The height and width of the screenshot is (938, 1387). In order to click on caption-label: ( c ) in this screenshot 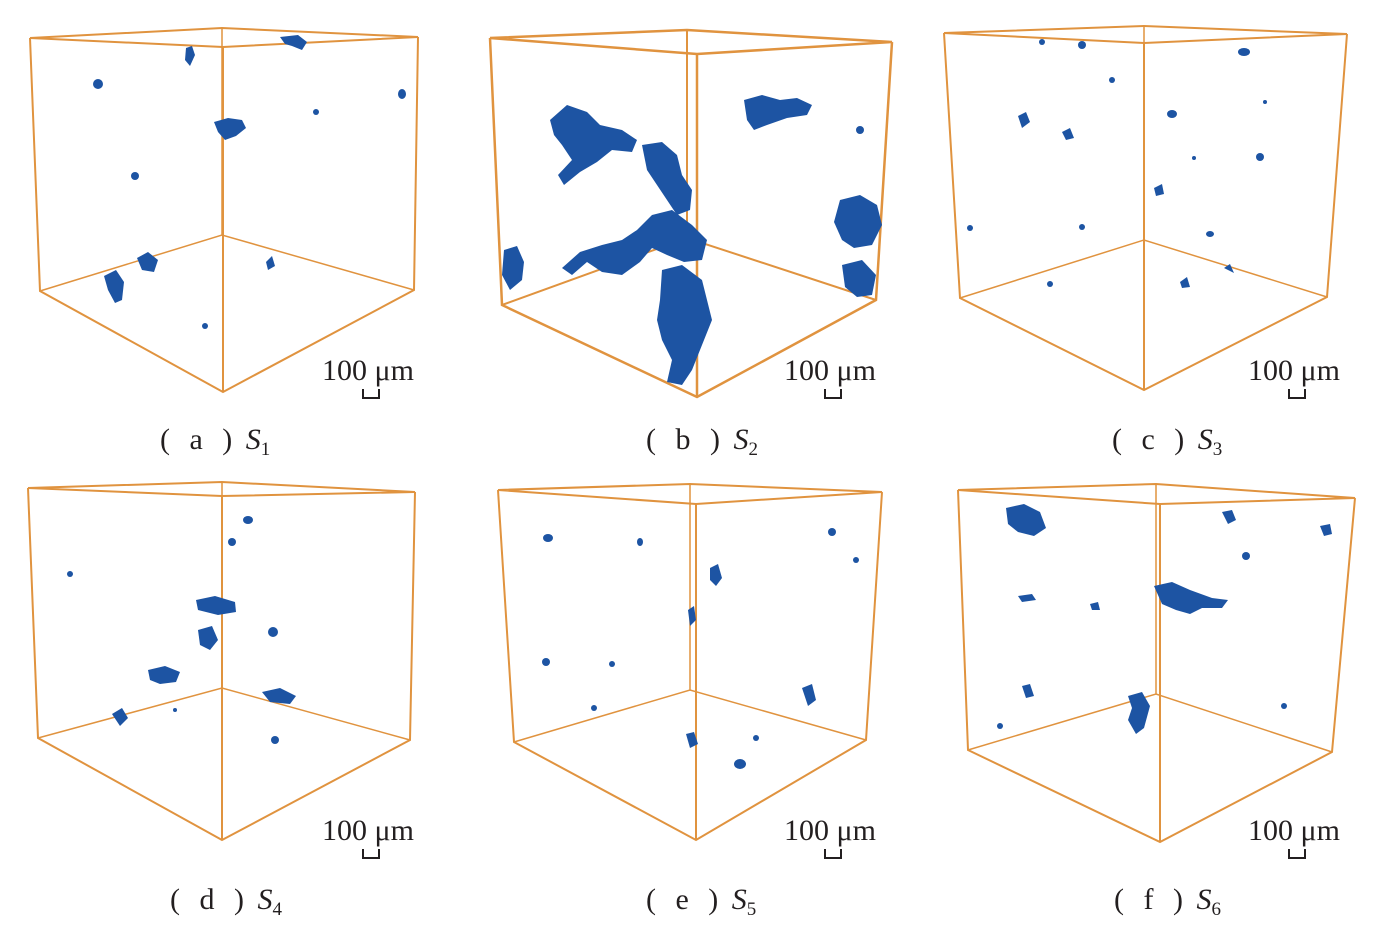, I will do `click(1151, 439)`.